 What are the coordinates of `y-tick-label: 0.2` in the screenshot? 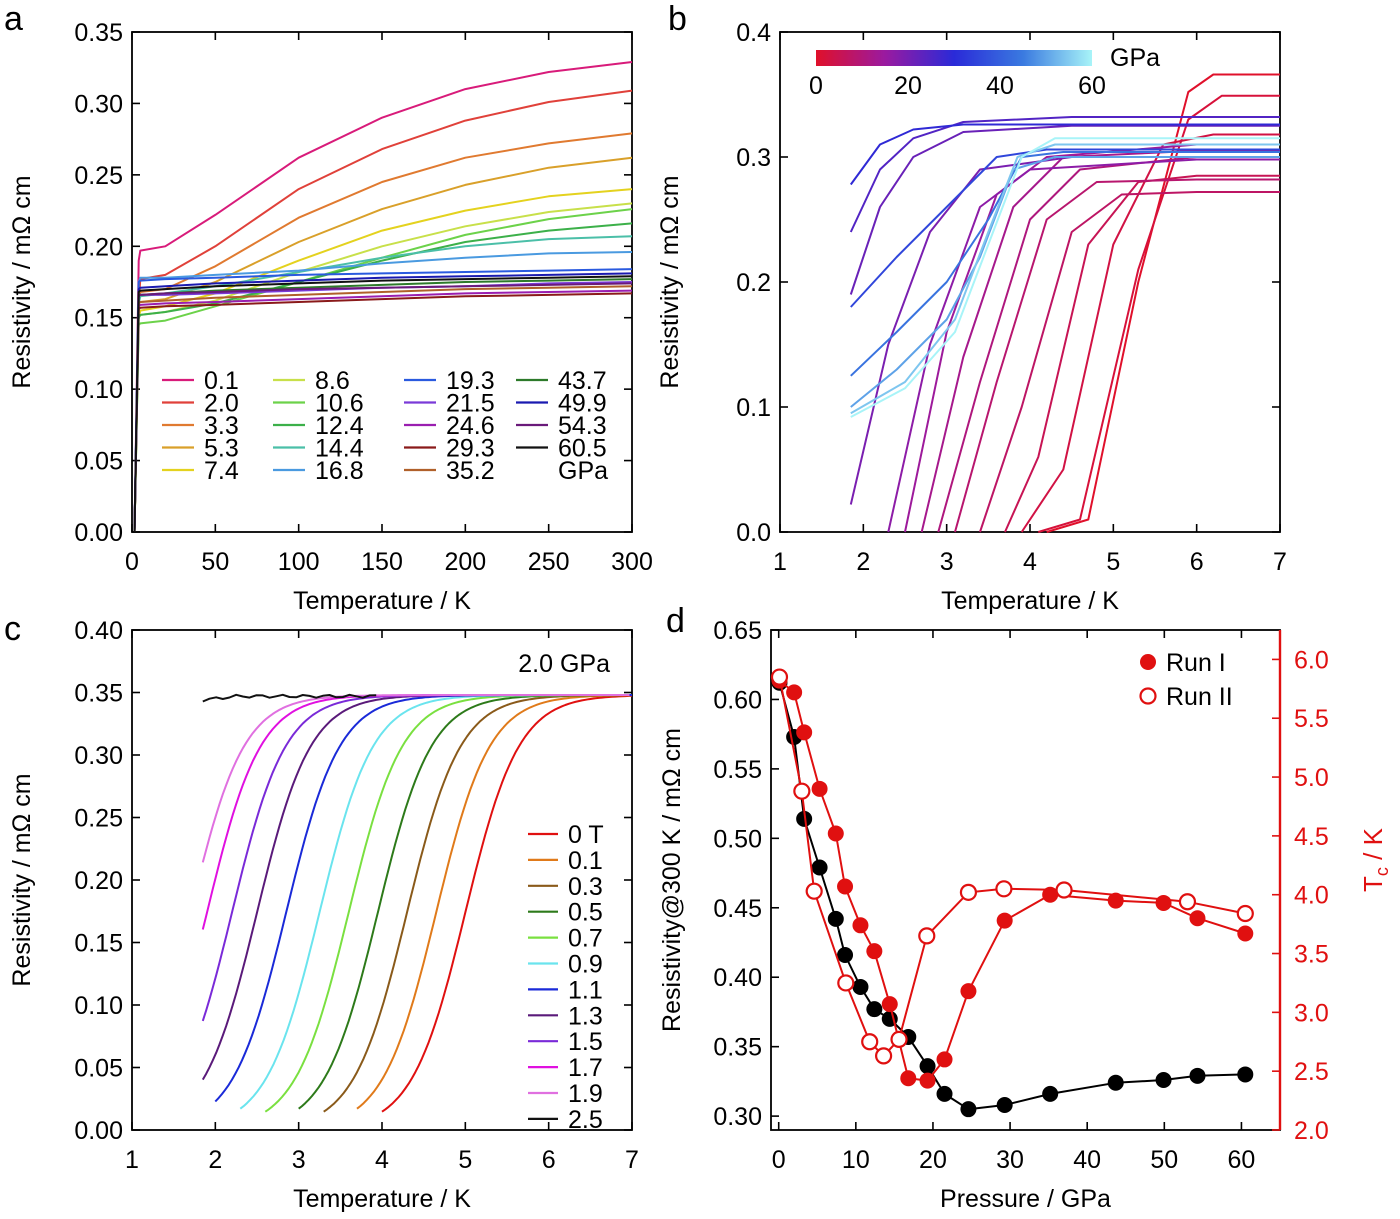 It's located at (753, 283).